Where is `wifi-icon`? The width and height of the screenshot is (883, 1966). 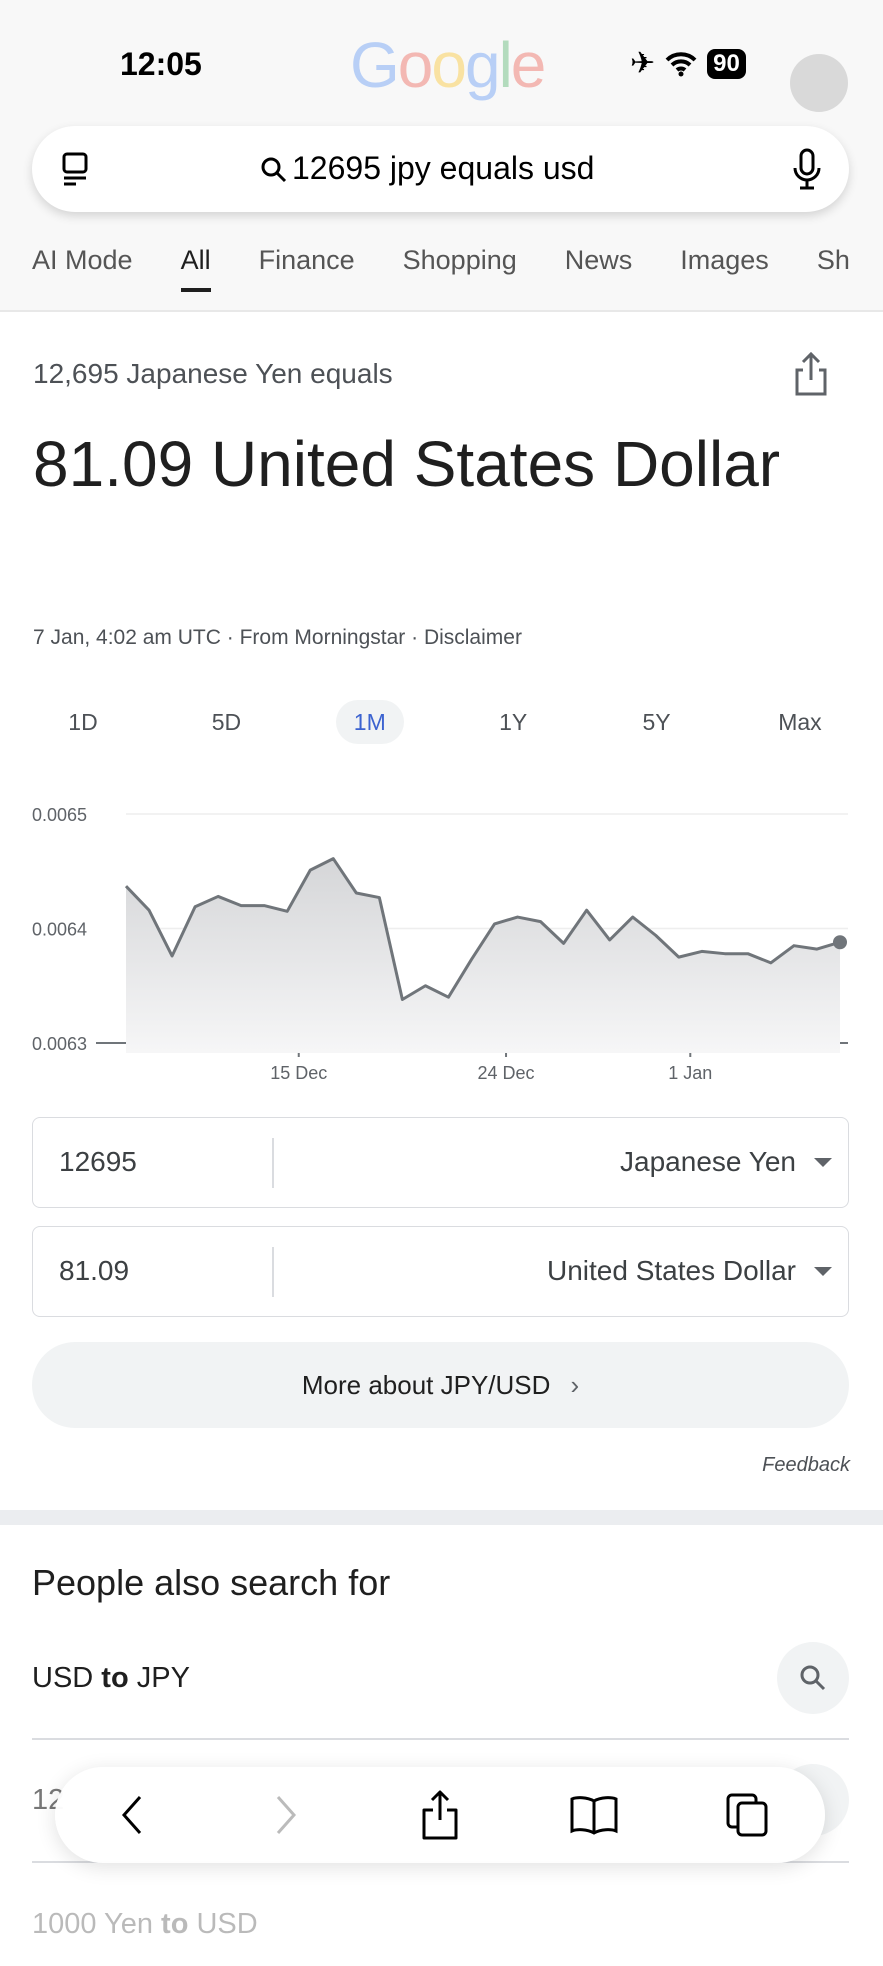
wifi-icon is located at coordinates (681, 63).